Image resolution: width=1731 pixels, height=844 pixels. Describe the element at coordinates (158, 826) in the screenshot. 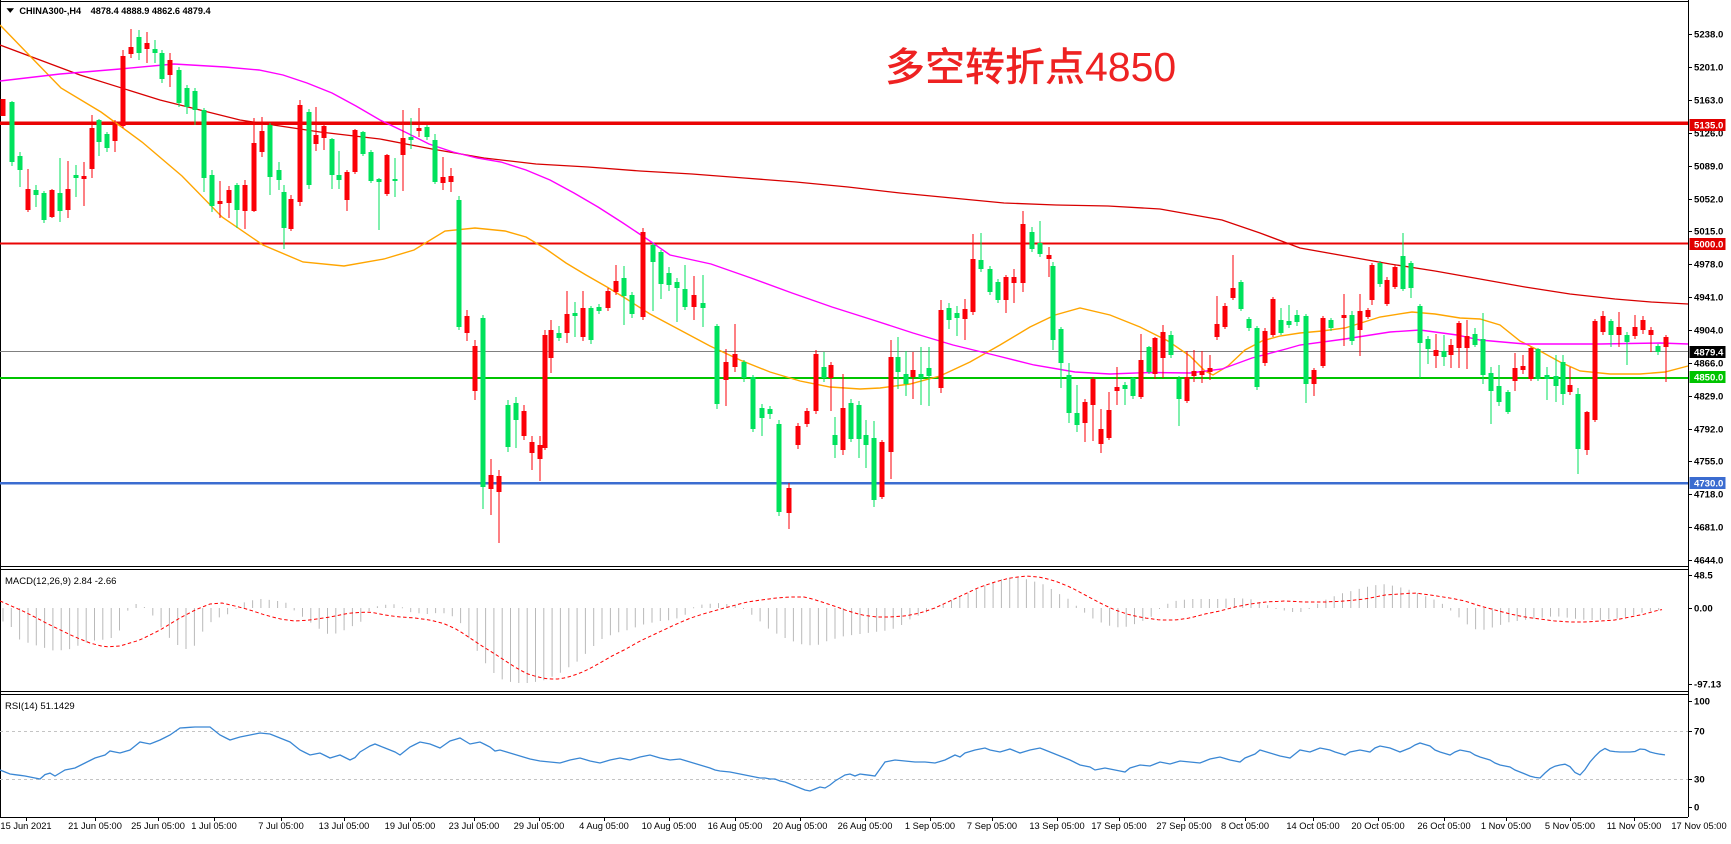

I see `svg-text: 25 Jun 05:00` at that location.